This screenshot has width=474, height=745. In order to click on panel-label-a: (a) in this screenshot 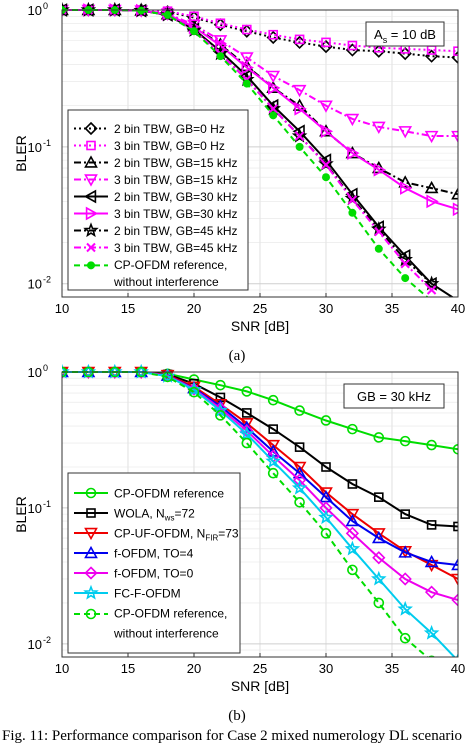, I will do `click(237, 356)`.